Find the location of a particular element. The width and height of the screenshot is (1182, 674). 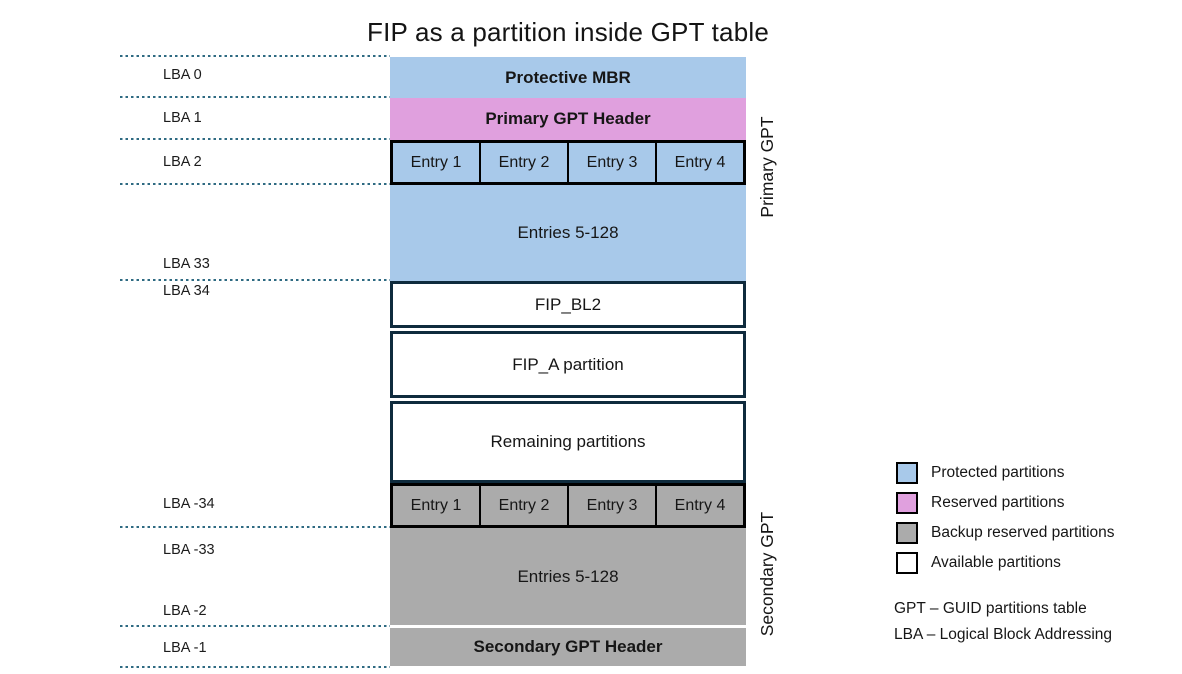

block-primary-entries-row: Entry 1 Entry 2 Entry 3 Entry 4 is located at coordinates (568, 162).